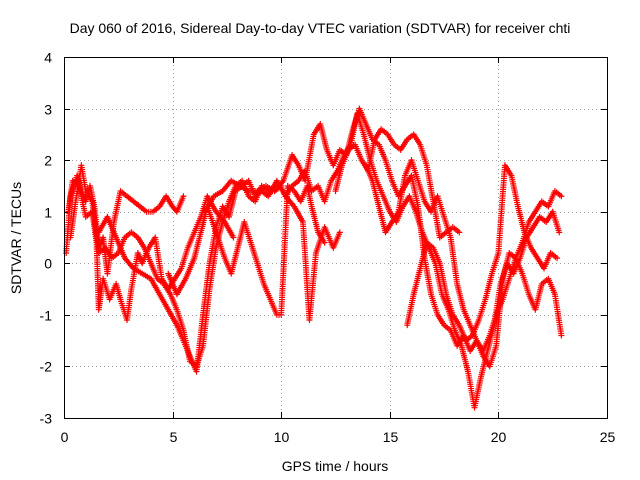  What do you see at coordinates (48, 110) in the screenshot?
I see `y-tick-label: 3` at bounding box center [48, 110].